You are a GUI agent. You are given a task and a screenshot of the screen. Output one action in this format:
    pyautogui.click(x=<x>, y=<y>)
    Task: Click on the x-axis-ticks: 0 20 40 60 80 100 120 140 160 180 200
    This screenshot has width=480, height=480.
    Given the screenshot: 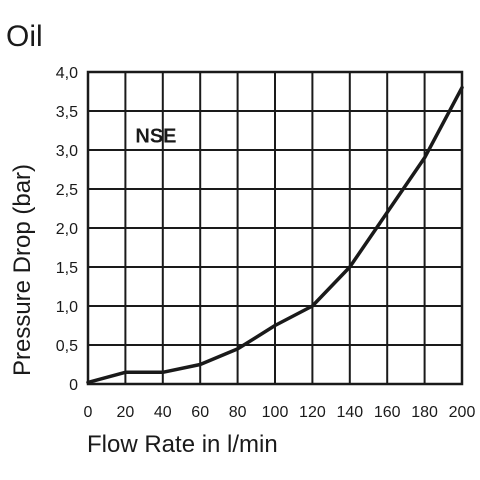 What is the action you would take?
    pyautogui.click(x=280, y=412)
    